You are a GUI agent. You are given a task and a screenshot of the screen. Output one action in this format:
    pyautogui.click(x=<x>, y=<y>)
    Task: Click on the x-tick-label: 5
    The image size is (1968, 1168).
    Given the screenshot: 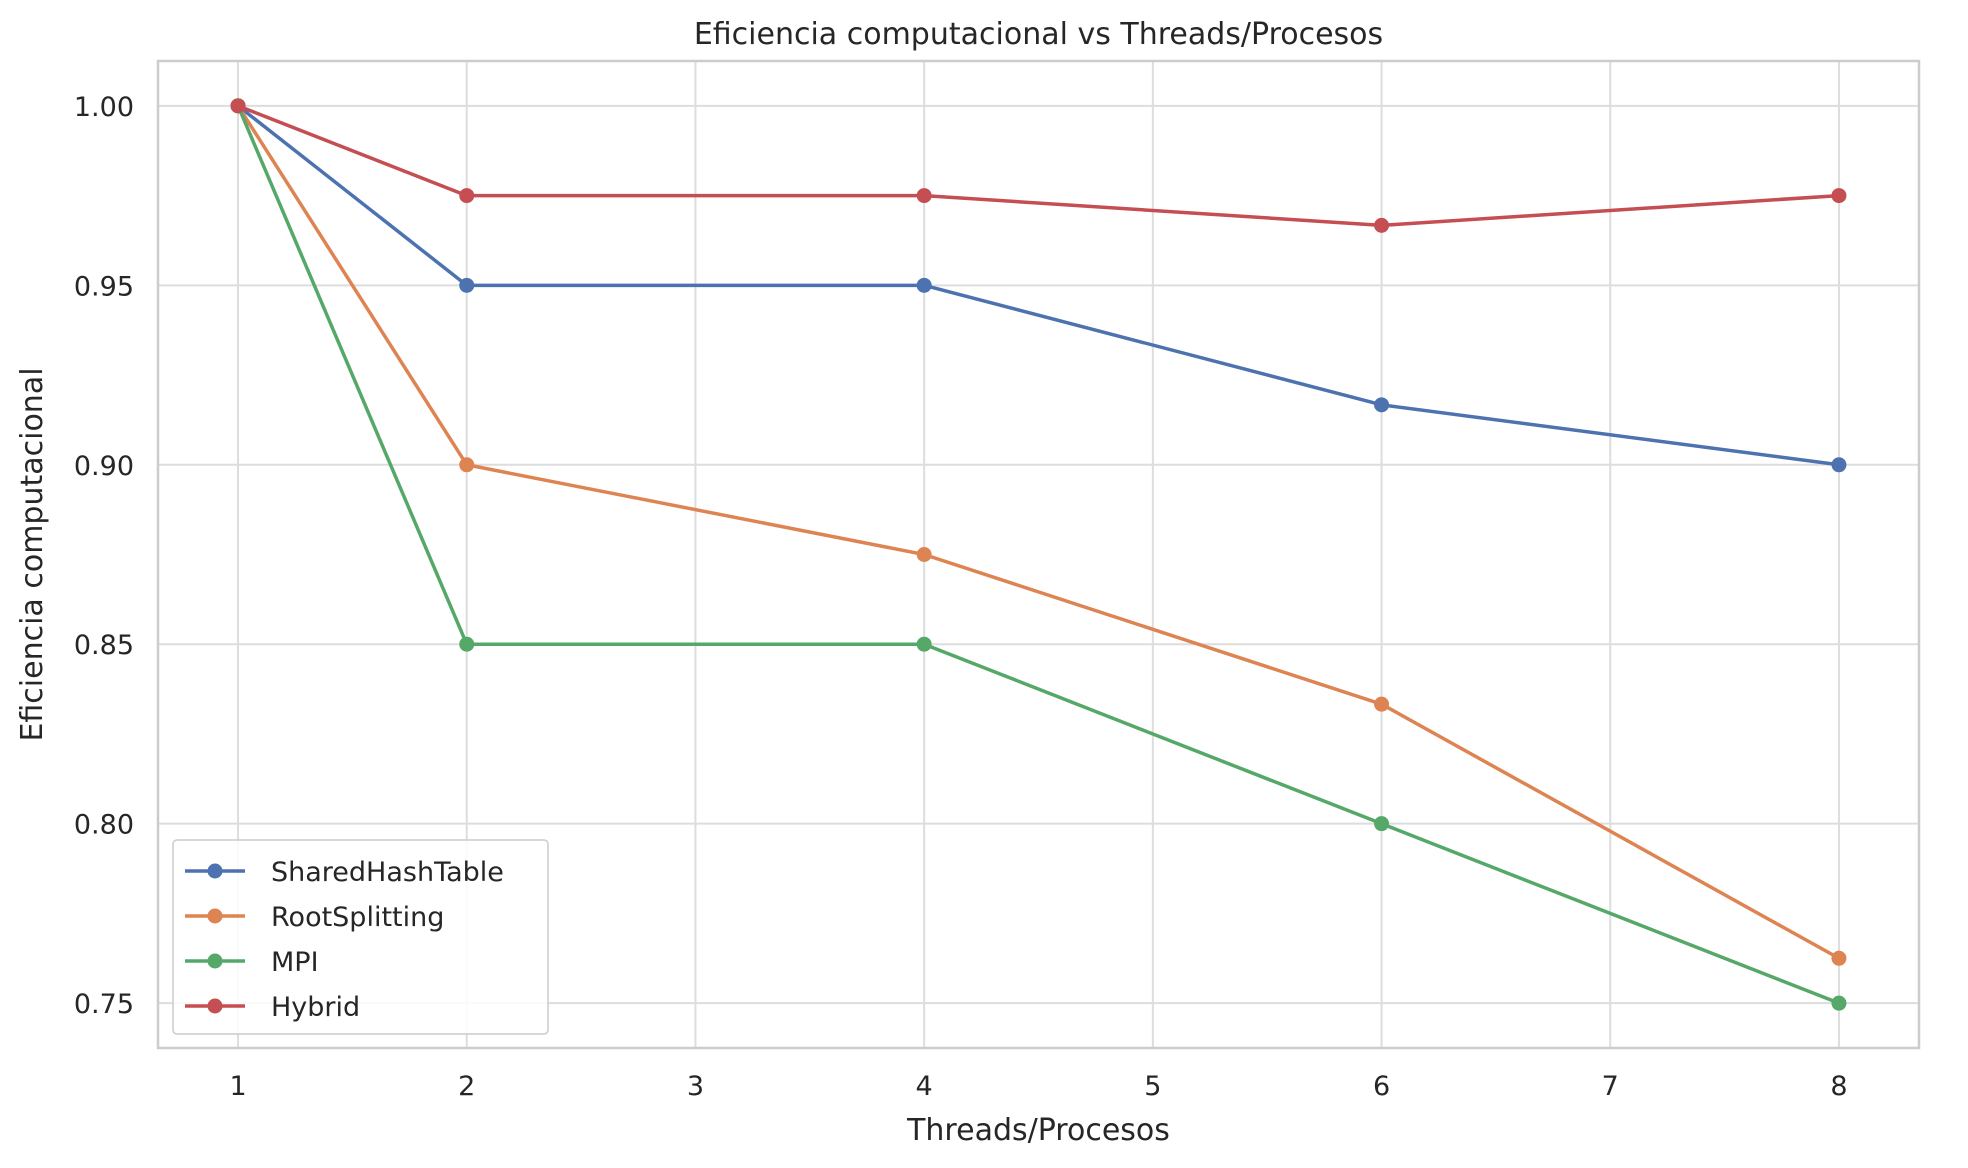 What is the action you would take?
    pyautogui.click(x=1152, y=1086)
    